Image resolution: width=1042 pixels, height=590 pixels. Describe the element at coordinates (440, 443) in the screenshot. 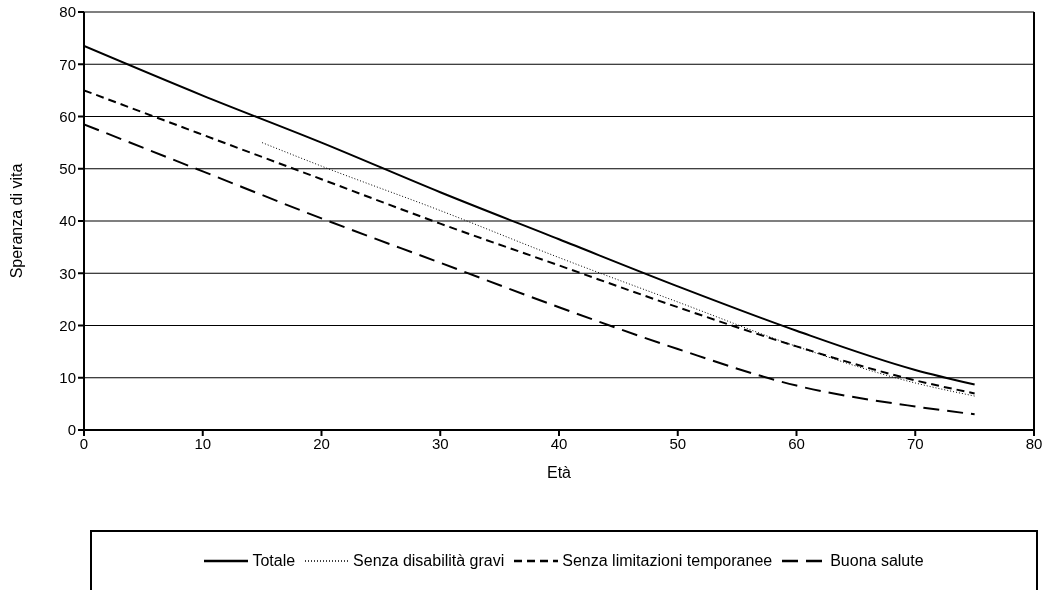

I see `x-tick-label: 30` at that location.